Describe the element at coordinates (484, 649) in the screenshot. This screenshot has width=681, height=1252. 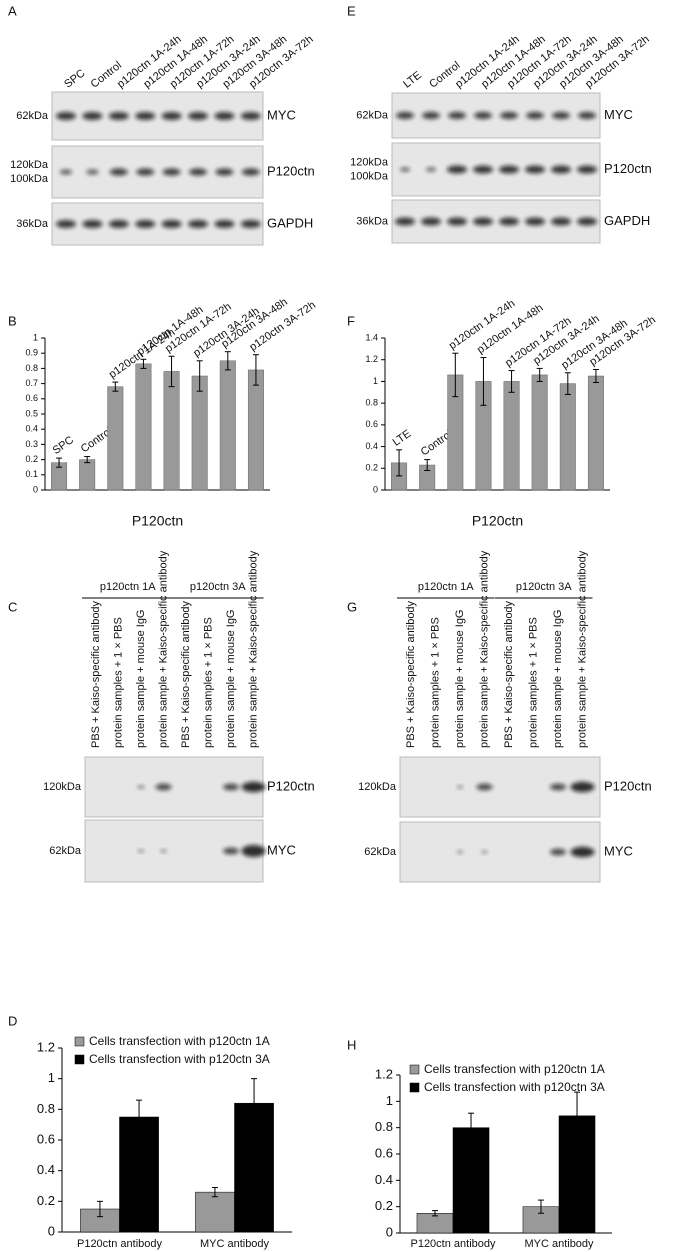
I see `lane-label: protein sample + Kaiso-specific antibody` at that location.